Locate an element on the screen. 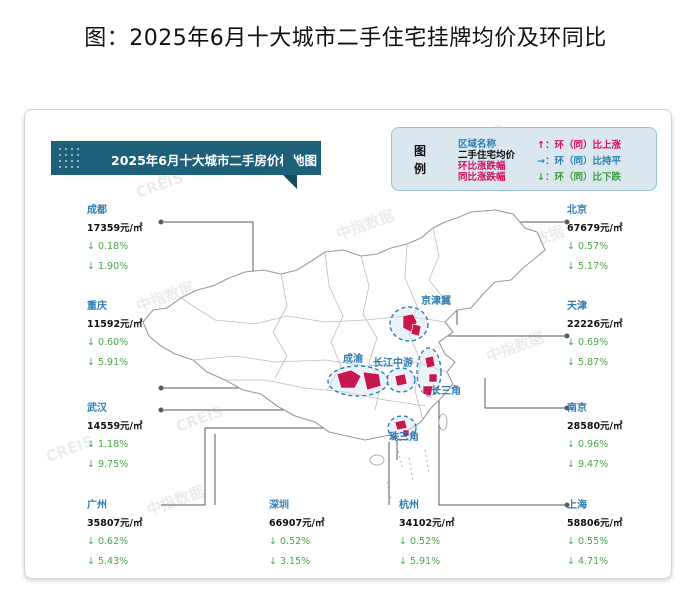 The image size is (691, 589). city-price: 22226元/㎡ is located at coordinates (595, 324).